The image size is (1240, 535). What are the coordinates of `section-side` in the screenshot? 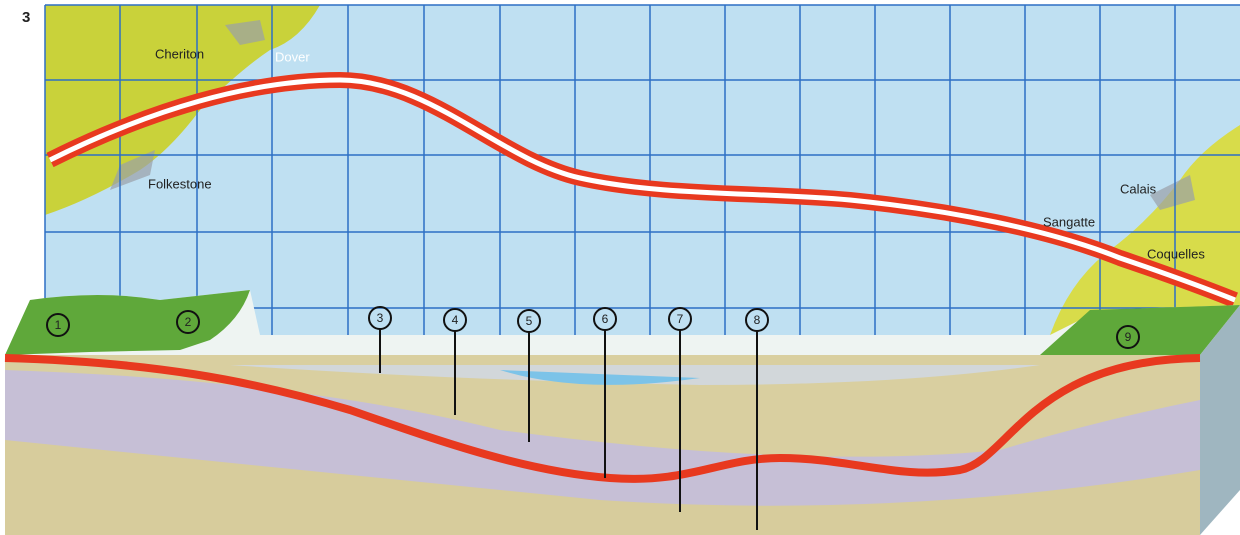 It's located at (1220, 420).